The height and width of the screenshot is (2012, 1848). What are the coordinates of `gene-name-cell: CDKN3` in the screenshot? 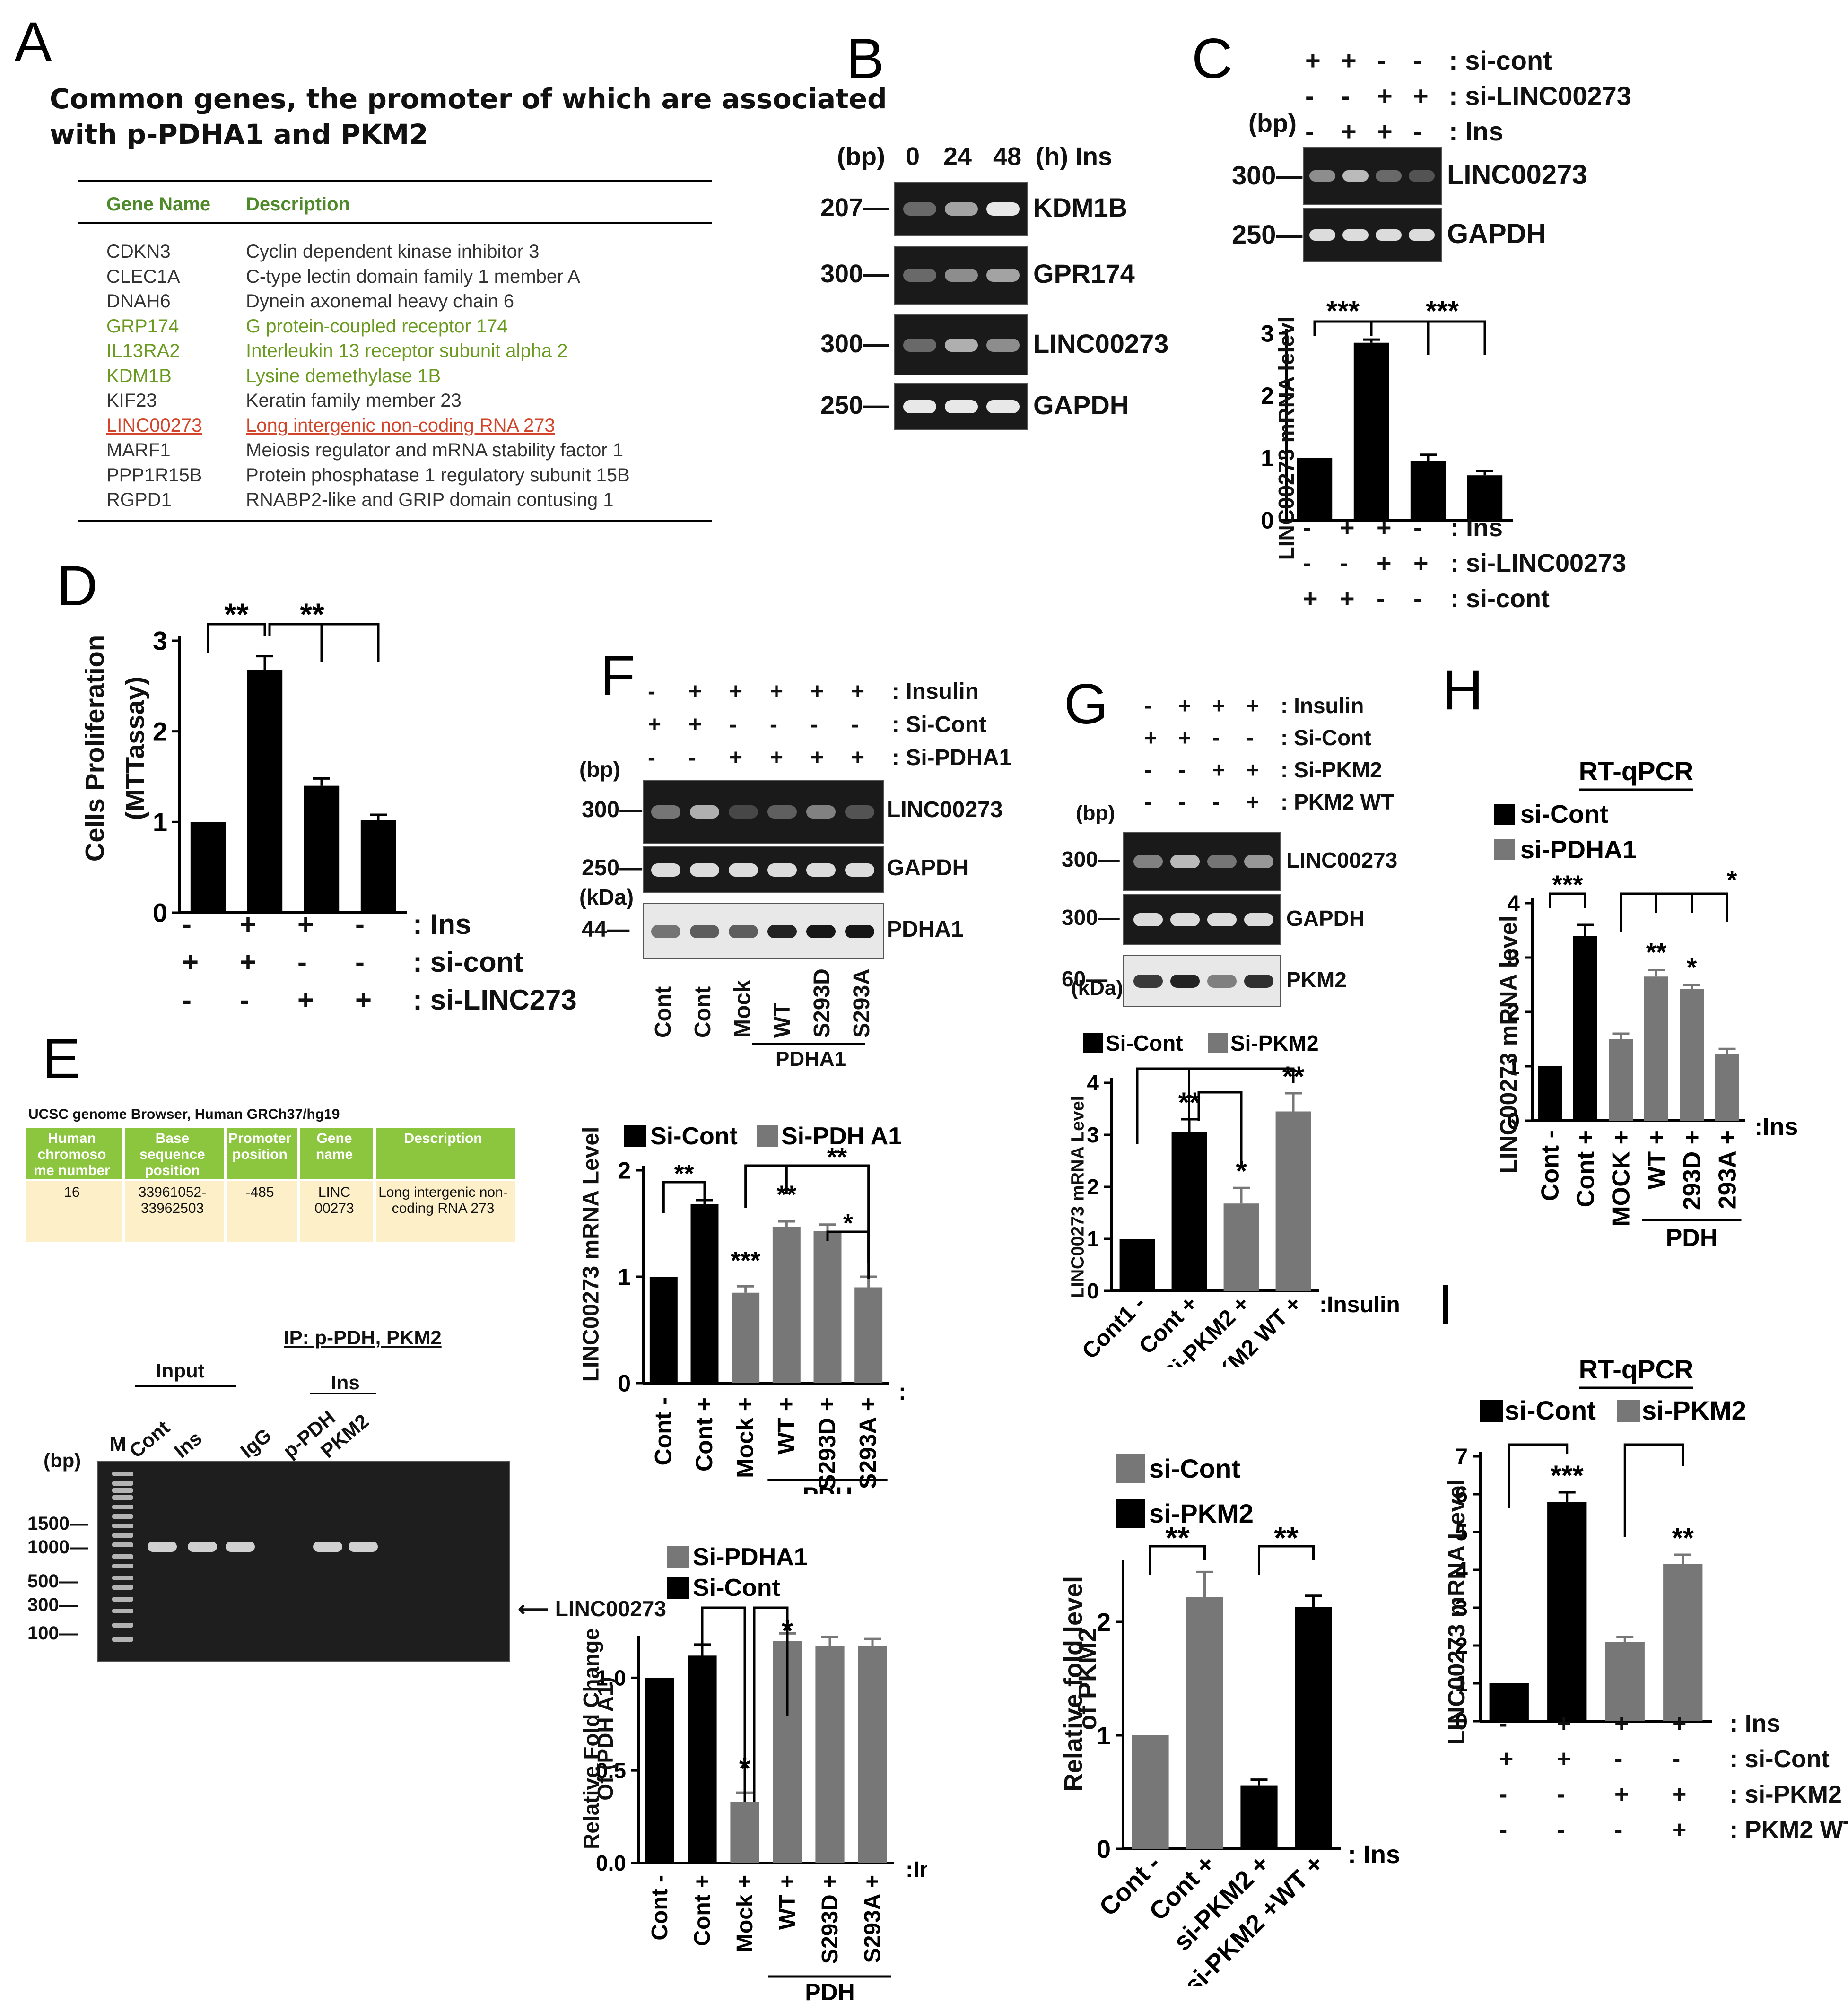 It's located at (138, 251).